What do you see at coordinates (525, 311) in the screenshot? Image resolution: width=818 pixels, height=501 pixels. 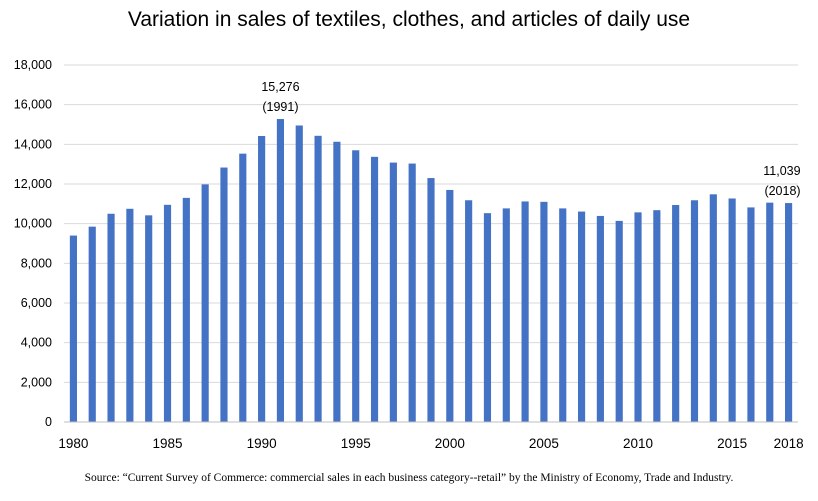 I see `bar-2004` at bounding box center [525, 311].